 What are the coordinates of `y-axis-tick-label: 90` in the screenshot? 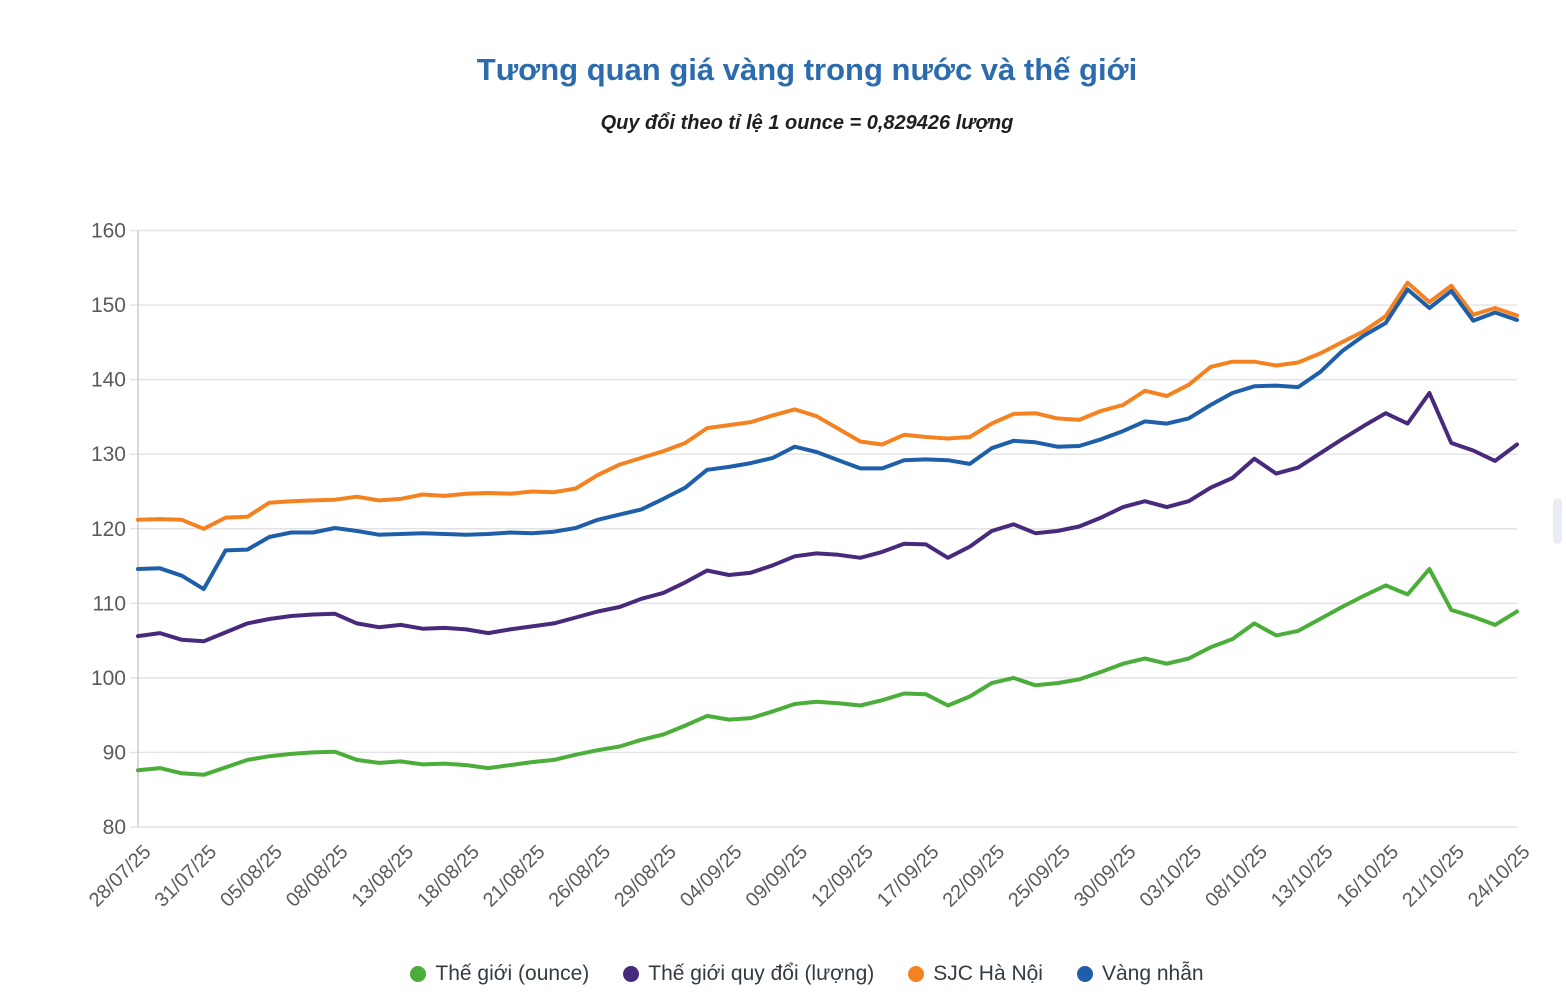 It's located at (114, 752).